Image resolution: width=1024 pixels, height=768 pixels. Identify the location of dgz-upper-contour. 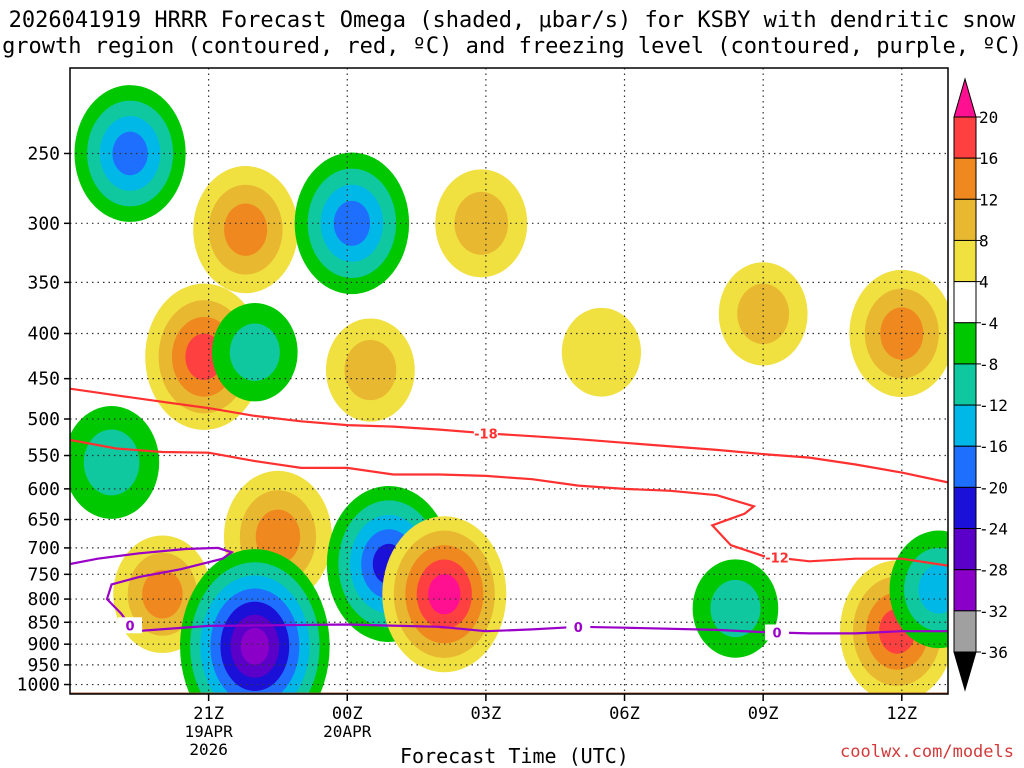
(509, 435).